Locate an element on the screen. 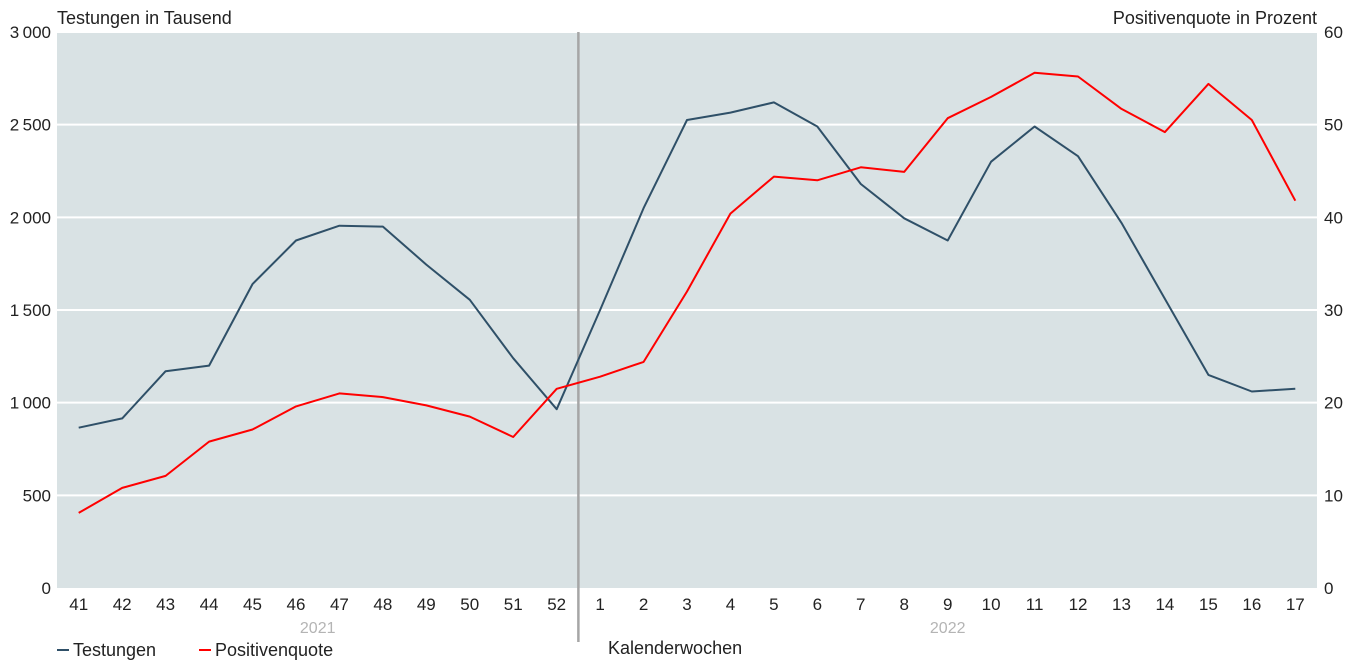 Image resolution: width=1363 pixels, height=661 pixels. x-tick-label: 42 is located at coordinates (122, 604).